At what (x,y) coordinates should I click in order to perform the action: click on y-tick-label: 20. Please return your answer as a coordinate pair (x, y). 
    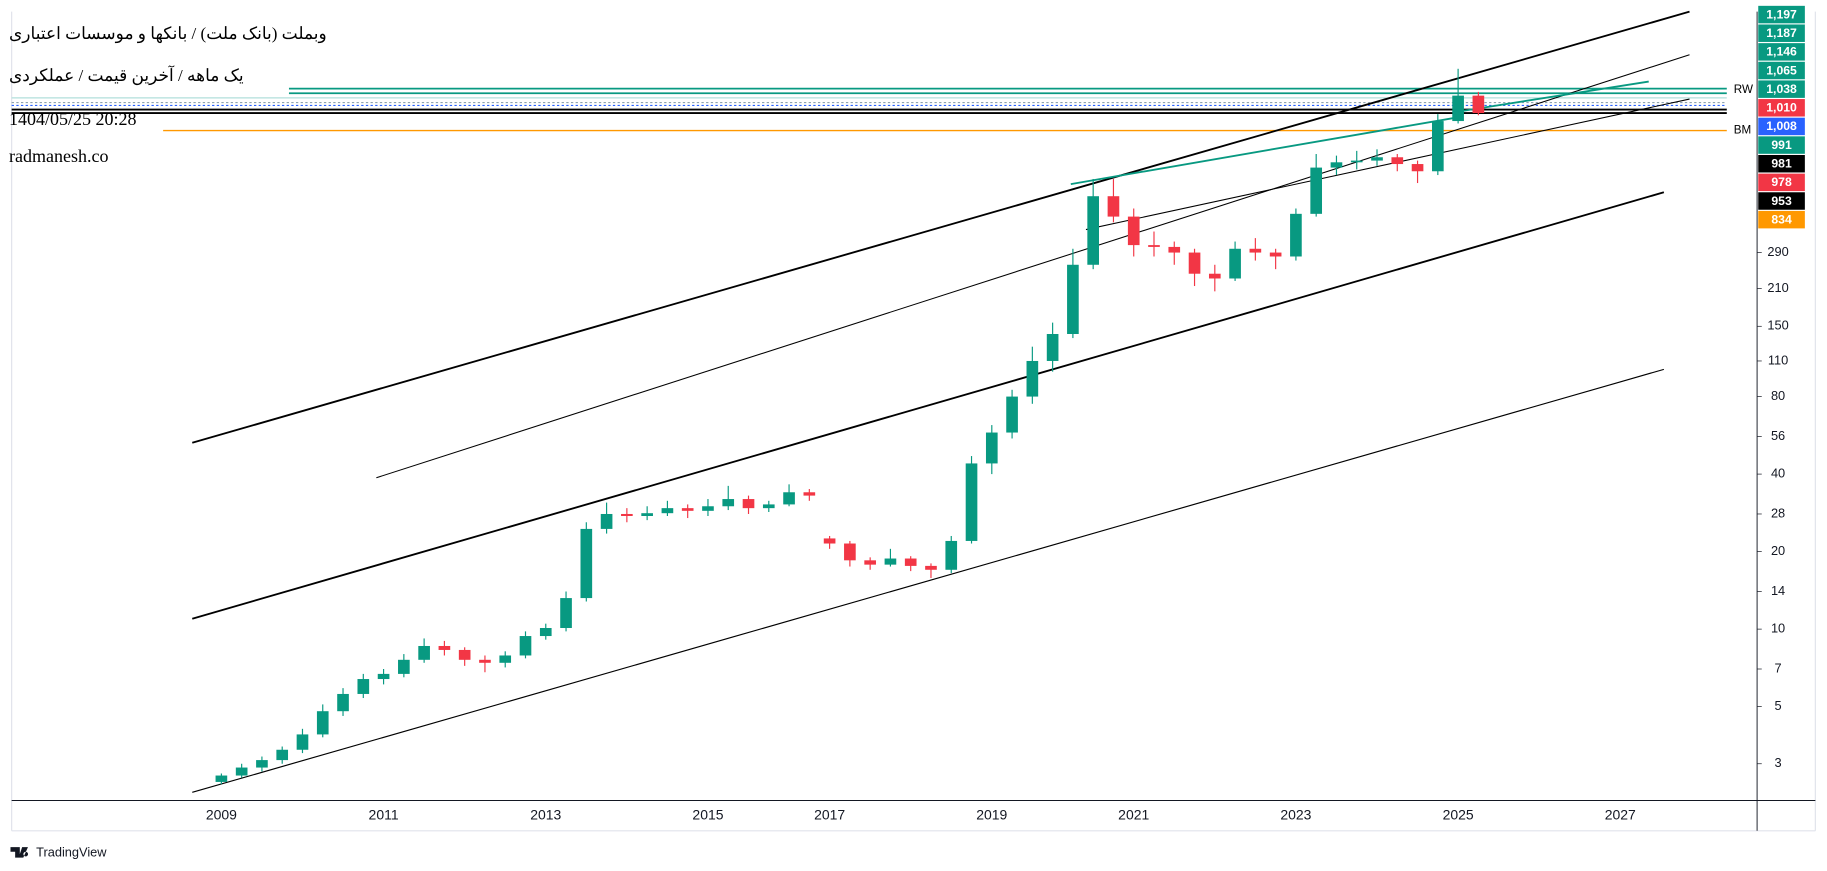
    Looking at the image, I should click on (1778, 550).